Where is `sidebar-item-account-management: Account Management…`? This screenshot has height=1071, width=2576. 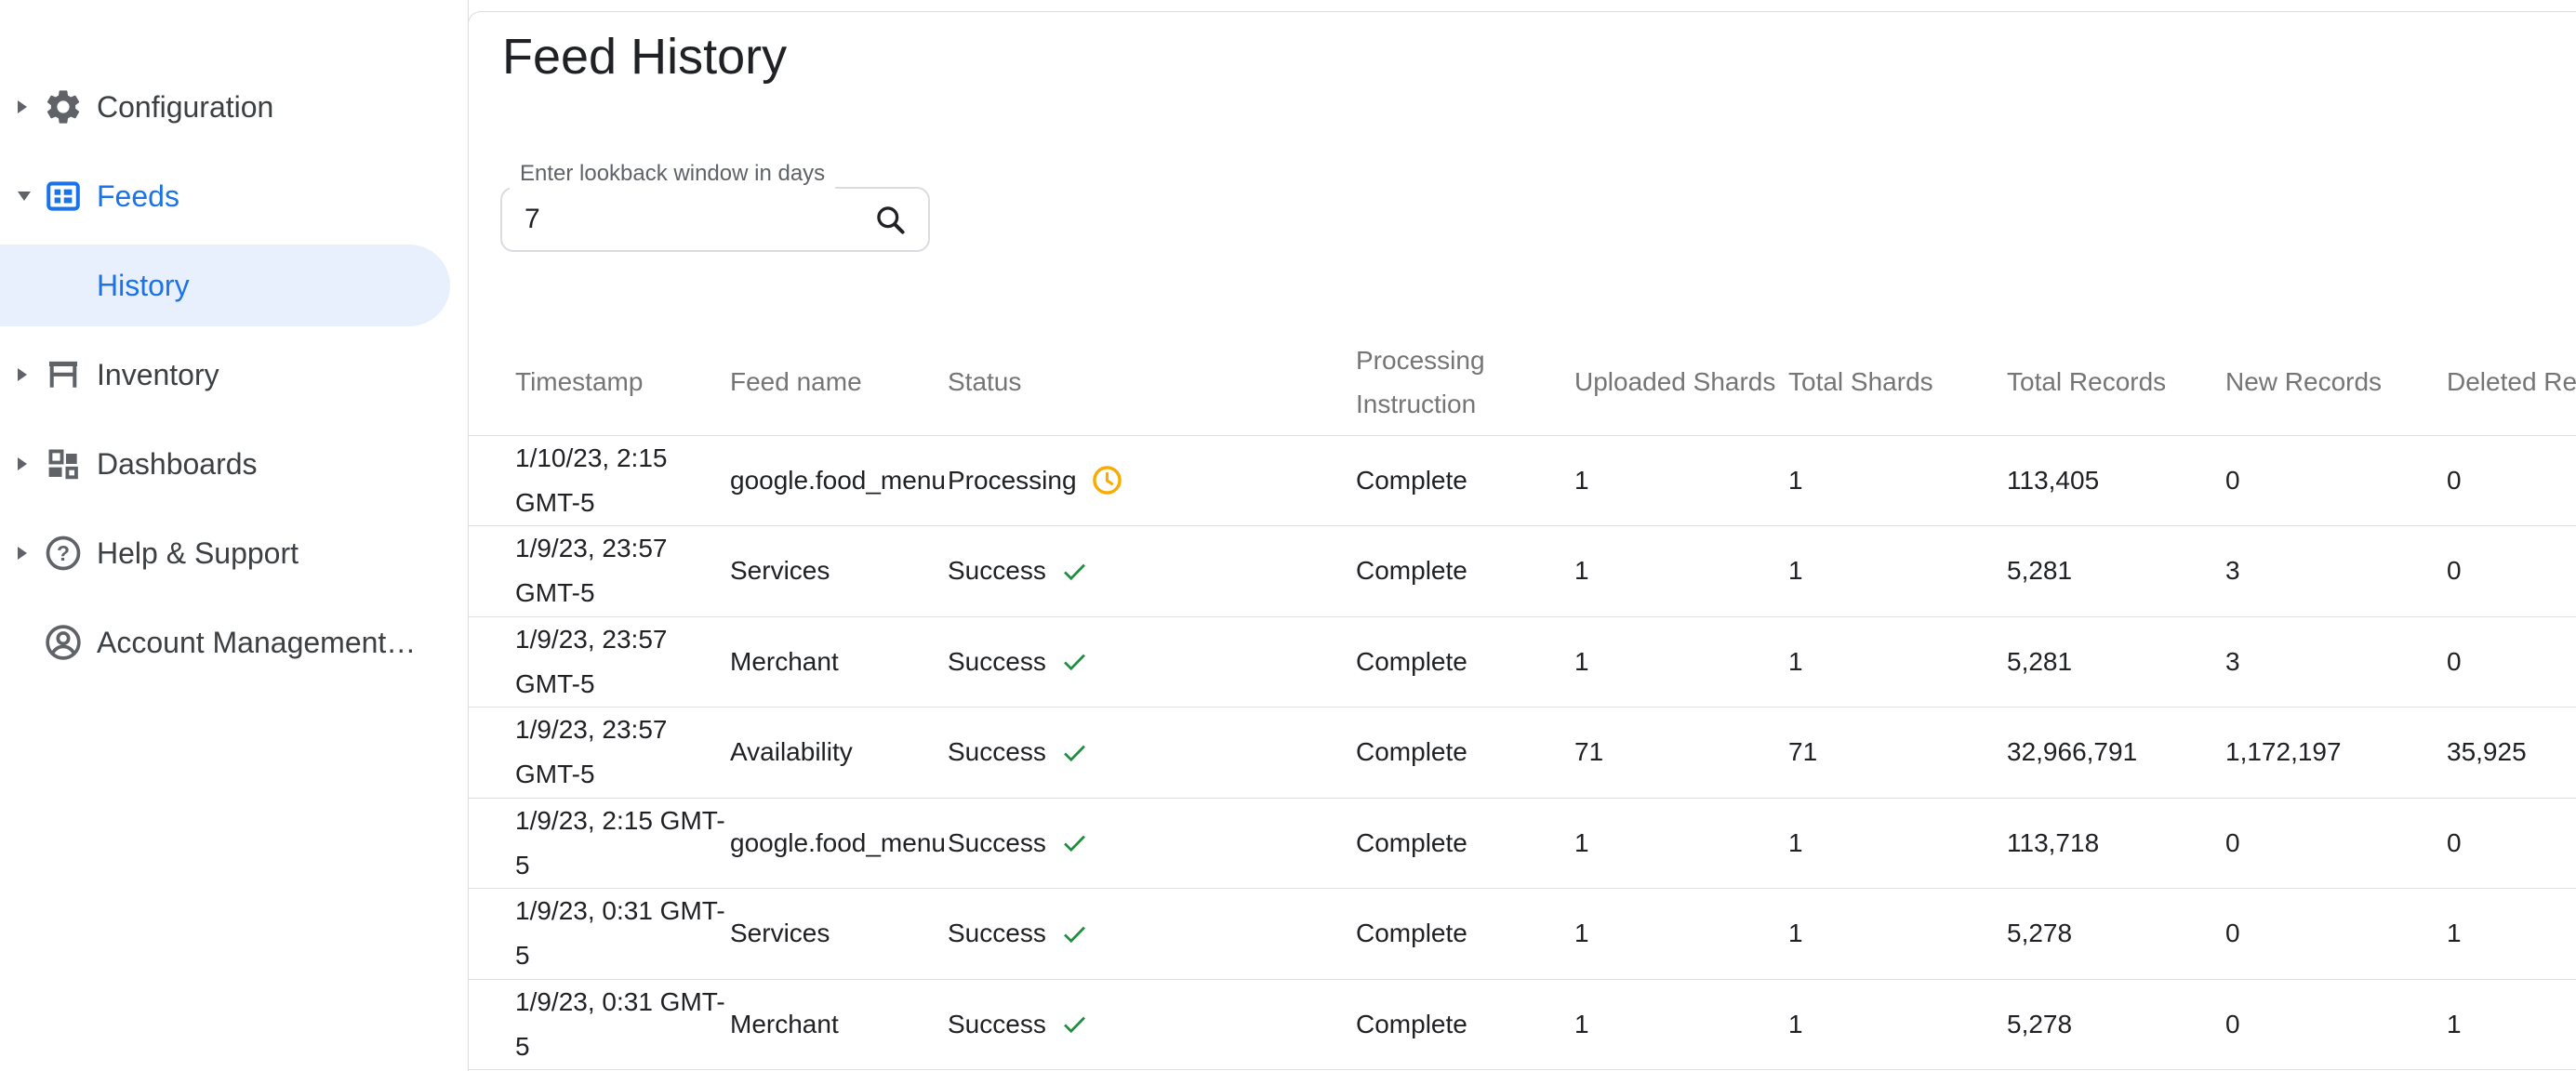 sidebar-item-account-management: Account Management… is located at coordinates (234, 642).